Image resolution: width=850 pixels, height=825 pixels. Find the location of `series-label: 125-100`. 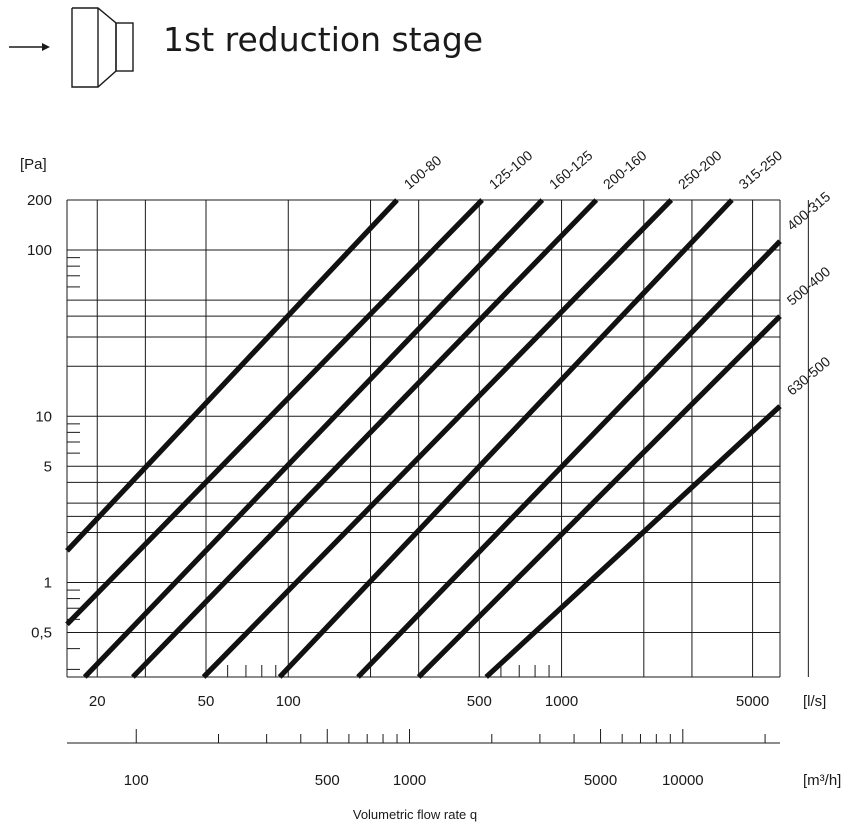

series-label: 125-100 is located at coordinates (511, 169).